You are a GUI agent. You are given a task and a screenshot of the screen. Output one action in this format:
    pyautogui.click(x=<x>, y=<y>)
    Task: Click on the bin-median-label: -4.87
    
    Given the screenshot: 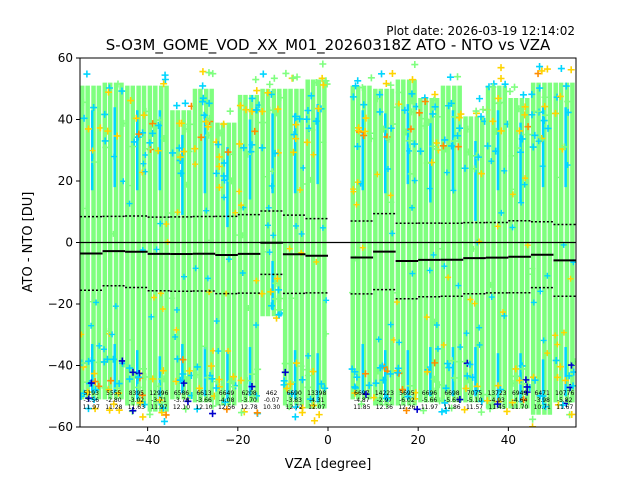 What is the action you would take?
    pyautogui.click(x=362, y=400)
    